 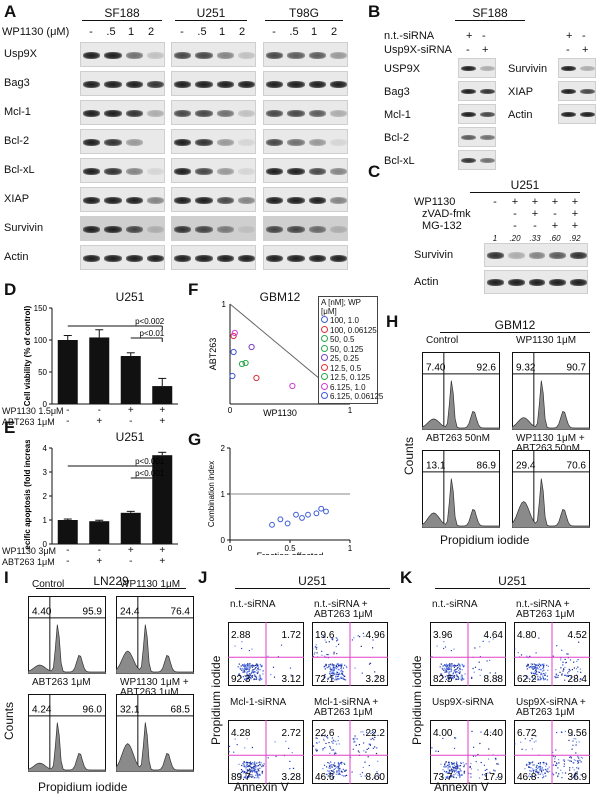 What do you see at coordinates (130, 612) in the screenshot?
I see `gate-percent: 24.4` at bounding box center [130, 612].